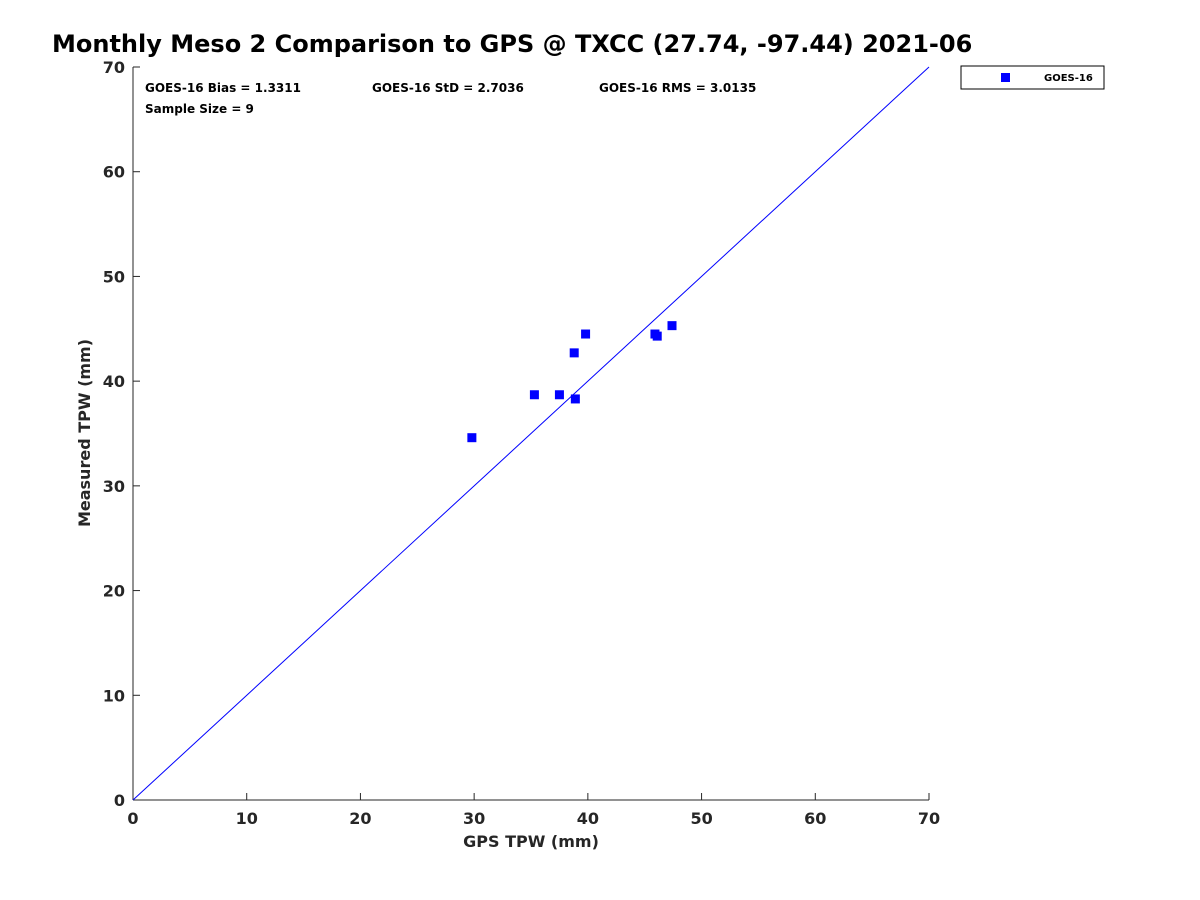 The width and height of the screenshot is (1200, 900). What do you see at coordinates (114, 67) in the screenshot?
I see `y-tick-label: 70` at bounding box center [114, 67].